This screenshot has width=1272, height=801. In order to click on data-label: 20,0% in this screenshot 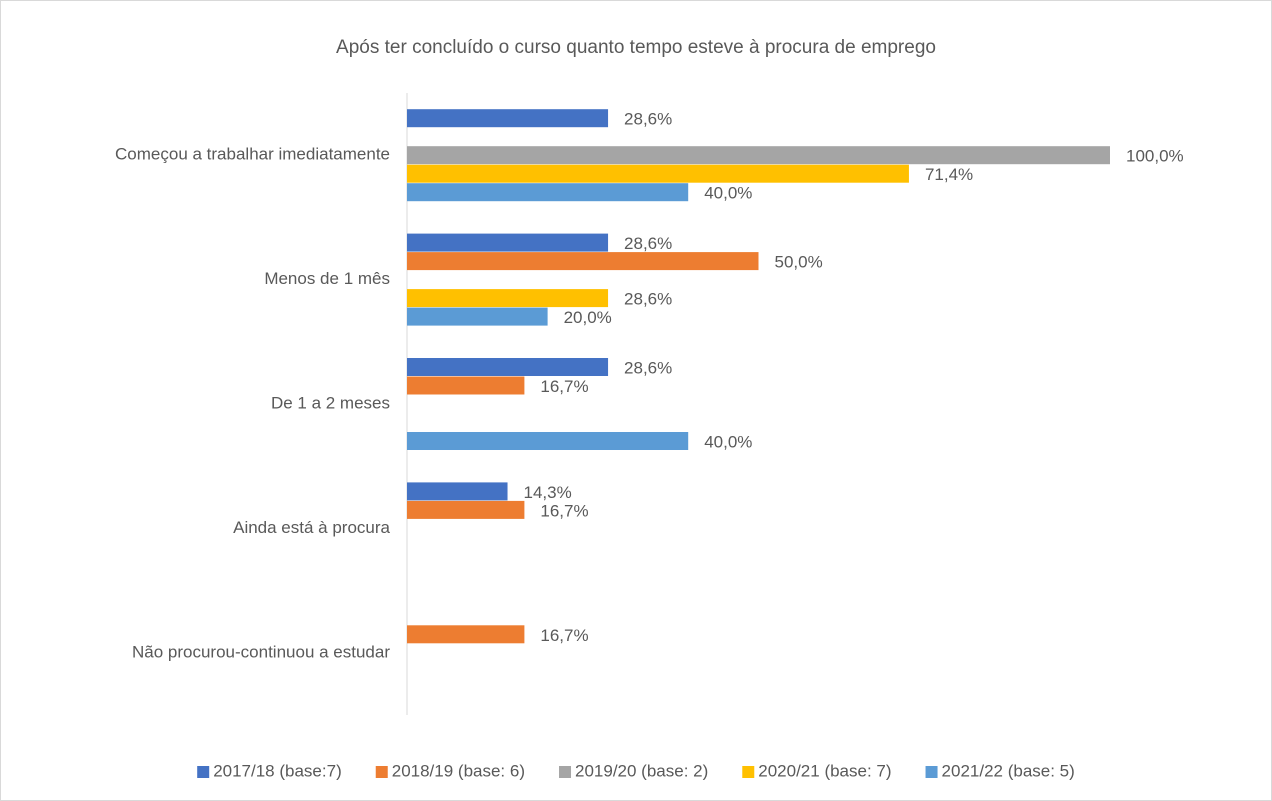, I will do `click(588, 317)`.